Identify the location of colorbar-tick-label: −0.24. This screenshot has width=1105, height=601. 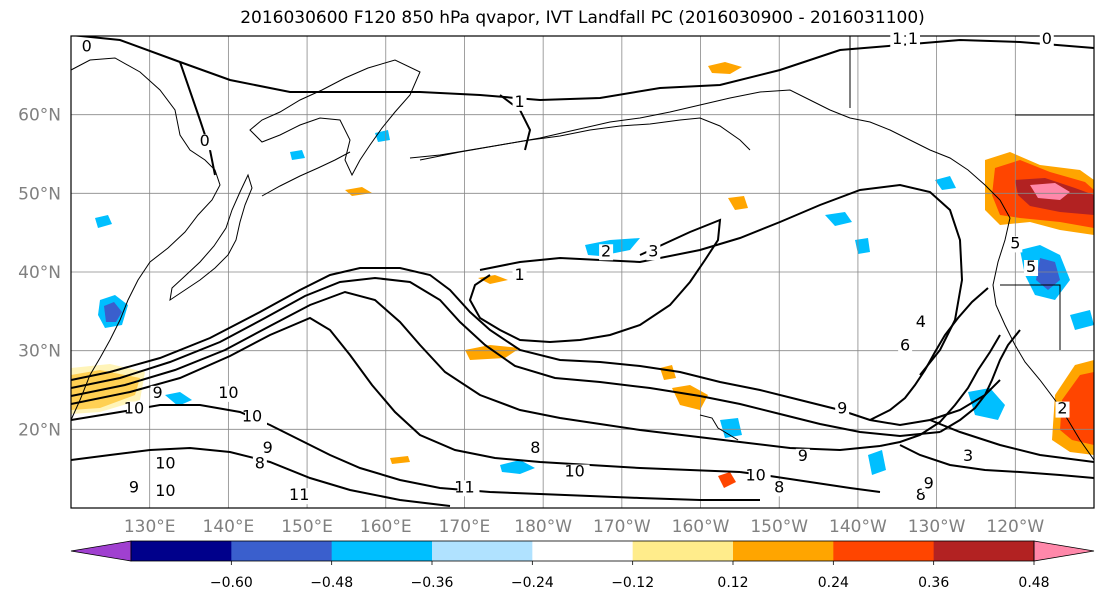
(532, 583).